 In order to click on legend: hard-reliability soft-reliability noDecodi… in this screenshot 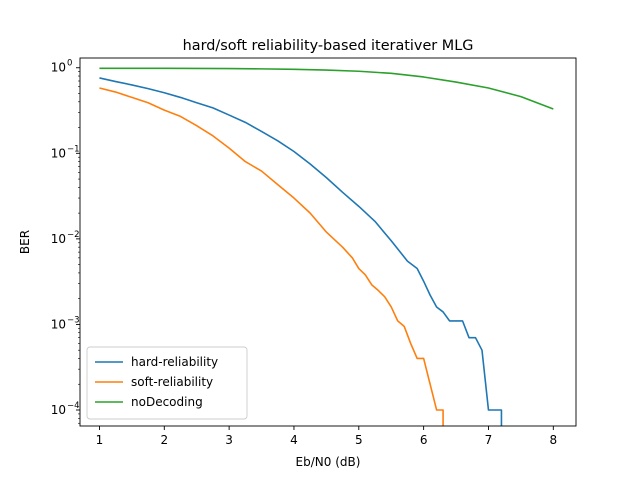, I will do `click(167, 383)`.